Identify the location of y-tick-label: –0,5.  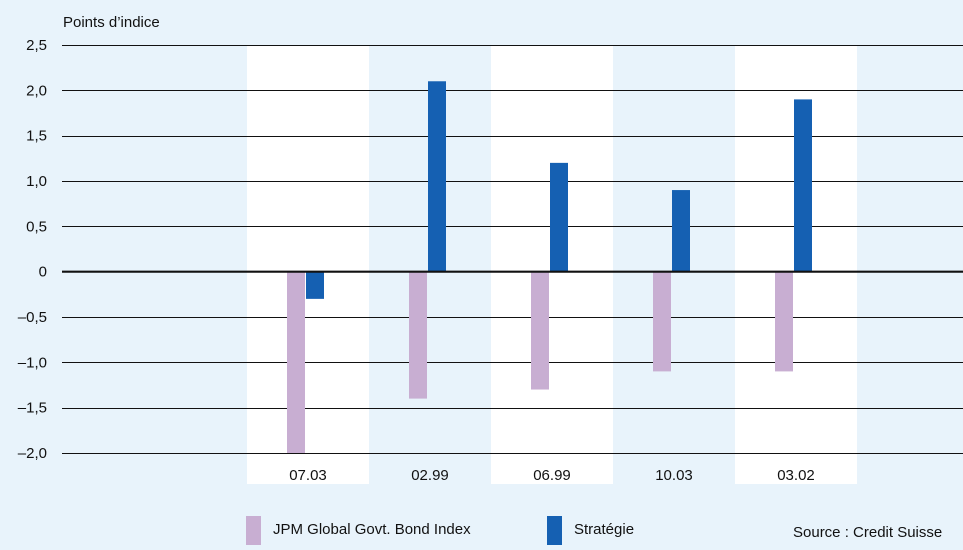
(32, 317).